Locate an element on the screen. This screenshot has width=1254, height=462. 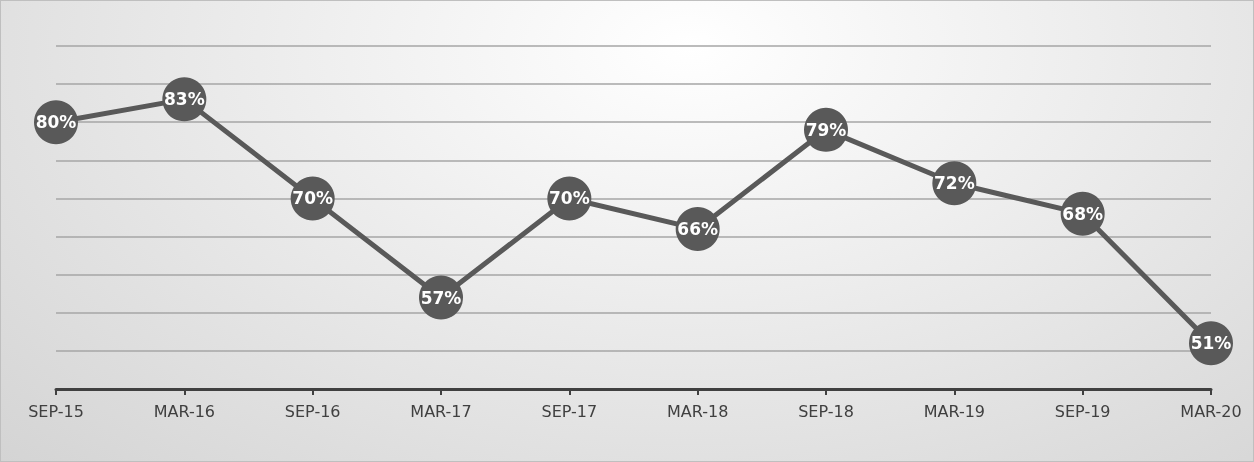
x-tick-label: MAR-16 is located at coordinates (184, 411).